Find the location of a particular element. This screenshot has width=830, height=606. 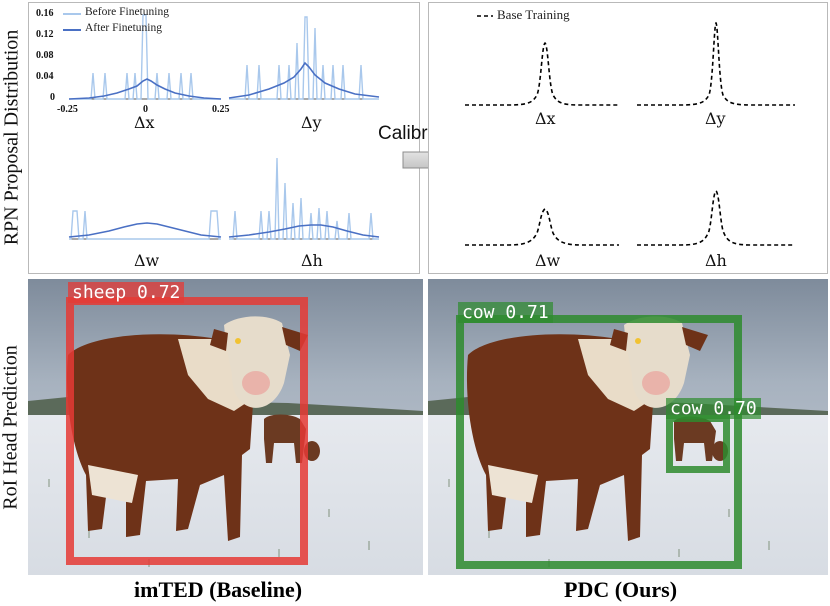

dw-before-series is located at coordinates (145, 225).